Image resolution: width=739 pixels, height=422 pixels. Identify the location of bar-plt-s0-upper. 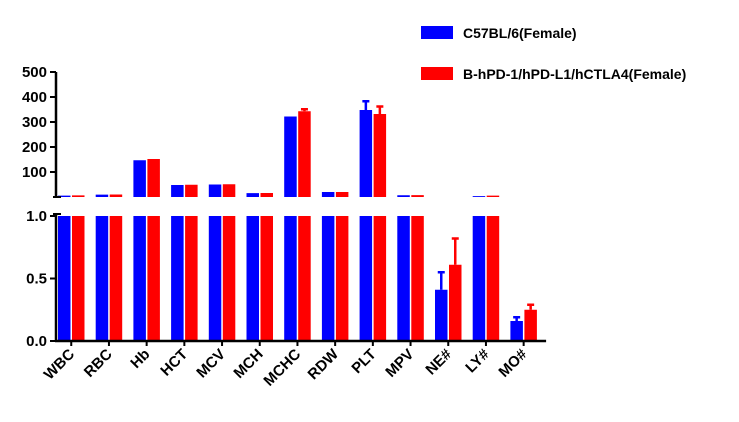
(366, 153).